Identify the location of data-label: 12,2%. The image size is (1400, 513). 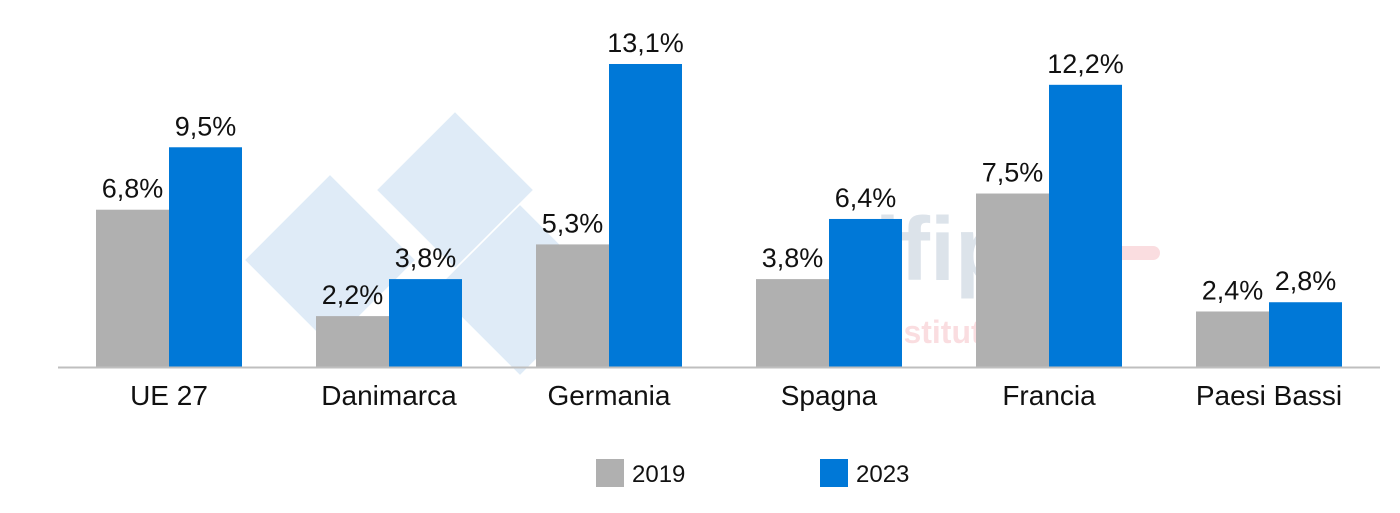
(1085, 64).